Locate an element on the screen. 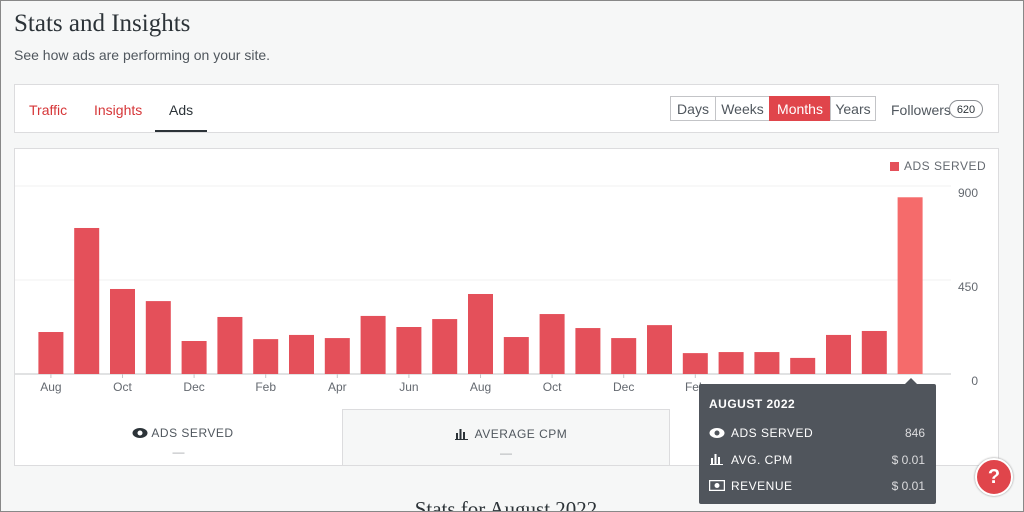 This screenshot has height=512, width=1024. summary-tab: ADS SERVED — is located at coordinates (178, 437).